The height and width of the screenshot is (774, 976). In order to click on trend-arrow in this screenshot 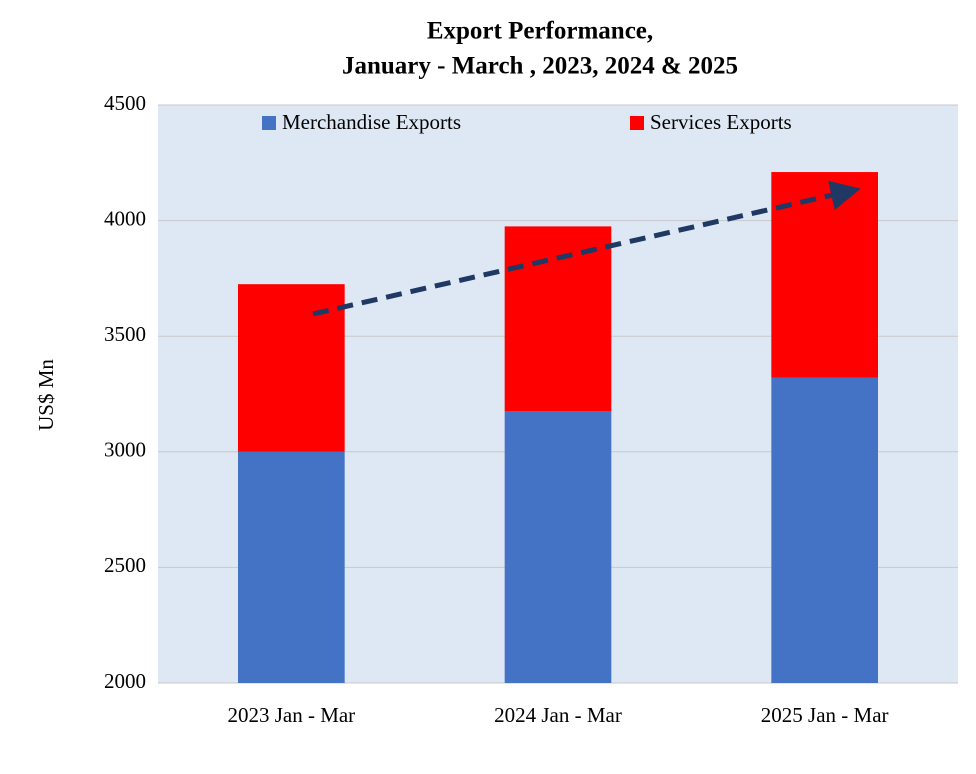, I will do `click(586, 248)`.